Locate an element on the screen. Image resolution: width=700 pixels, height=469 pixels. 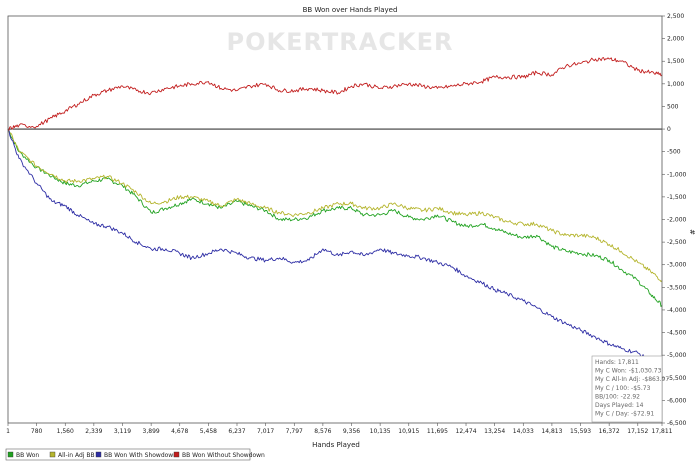
x-tick-label: 10,915 is located at coordinates (408, 431).